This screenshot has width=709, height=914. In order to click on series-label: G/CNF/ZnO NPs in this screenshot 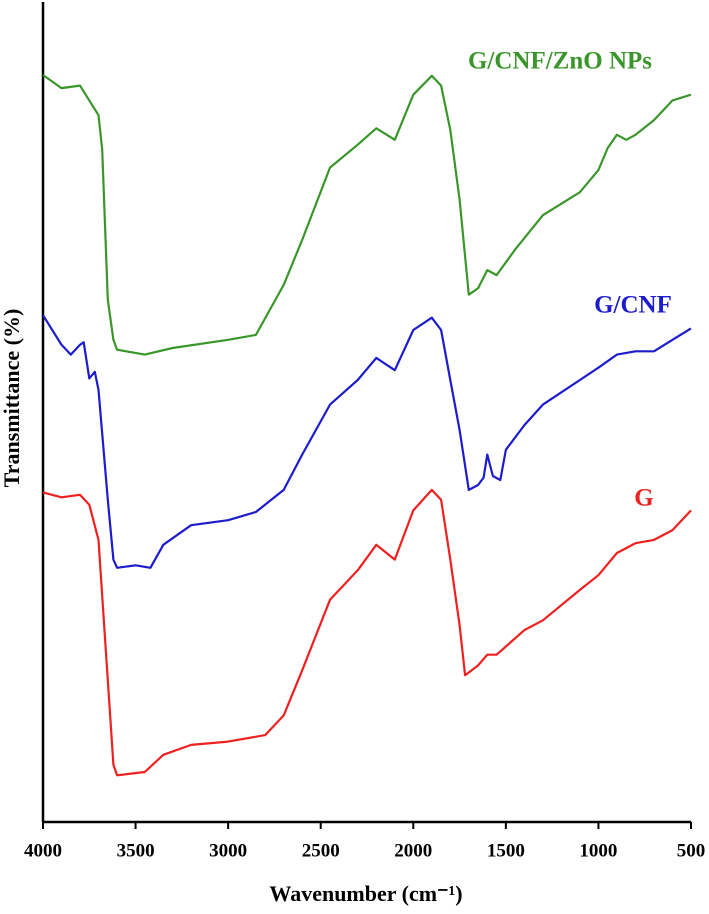, I will do `click(560, 61)`.